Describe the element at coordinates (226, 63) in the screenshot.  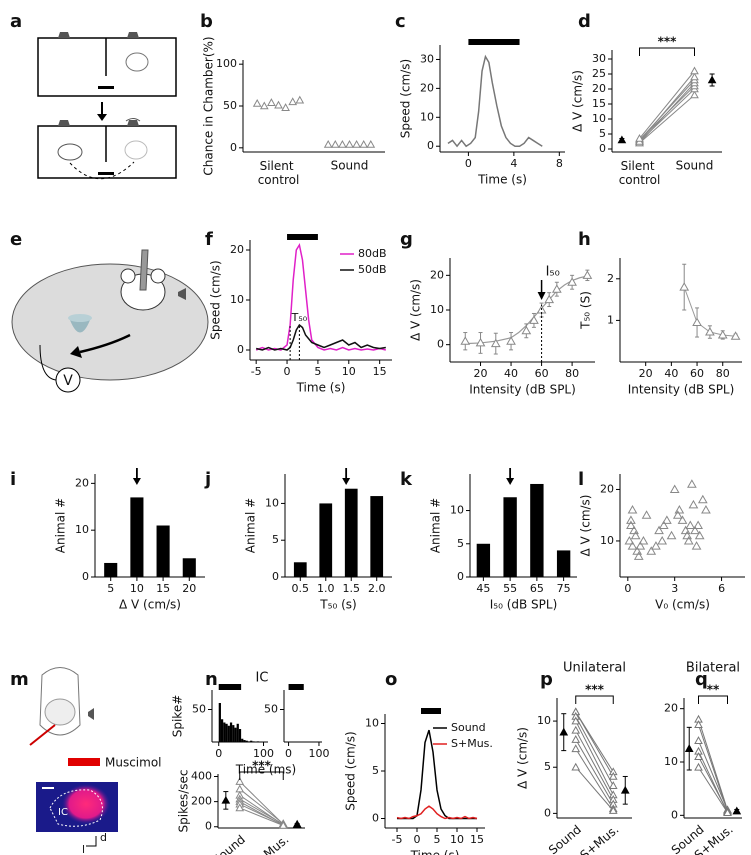
I see `y-tick-label: 100` at that location.